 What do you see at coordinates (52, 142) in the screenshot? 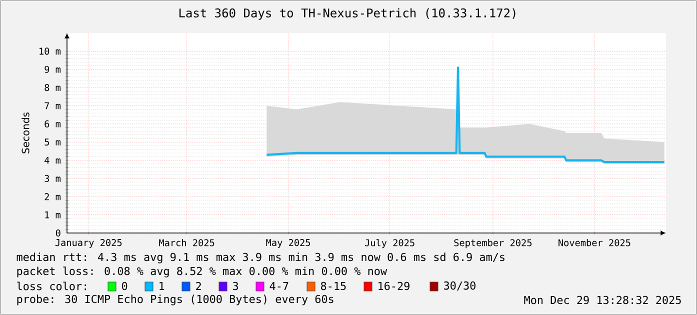
I see `y-tick-label: 5 m` at bounding box center [52, 142].